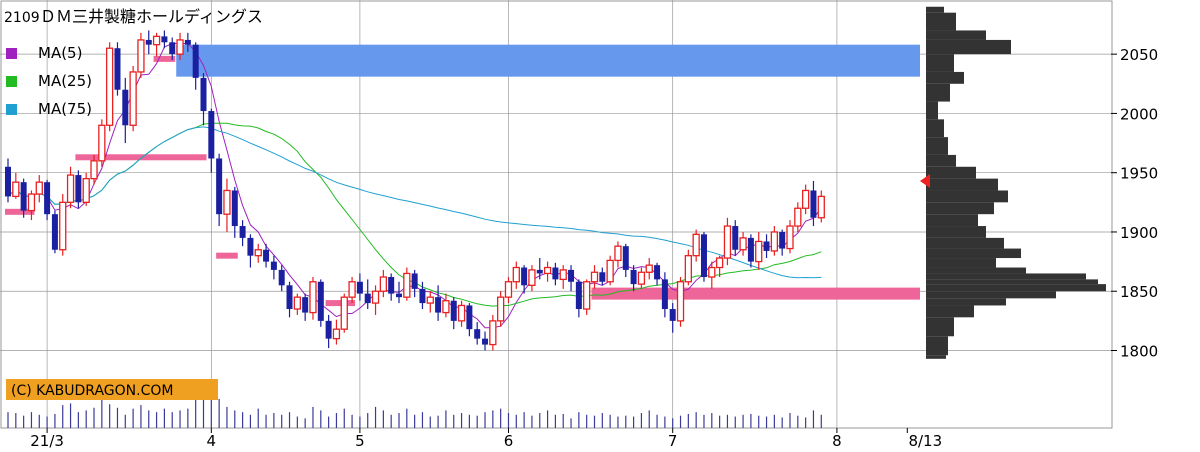  Describe the element at coordinates (925, 441) in the screenshot. I see `x-tick-label: 8/13` at that location.